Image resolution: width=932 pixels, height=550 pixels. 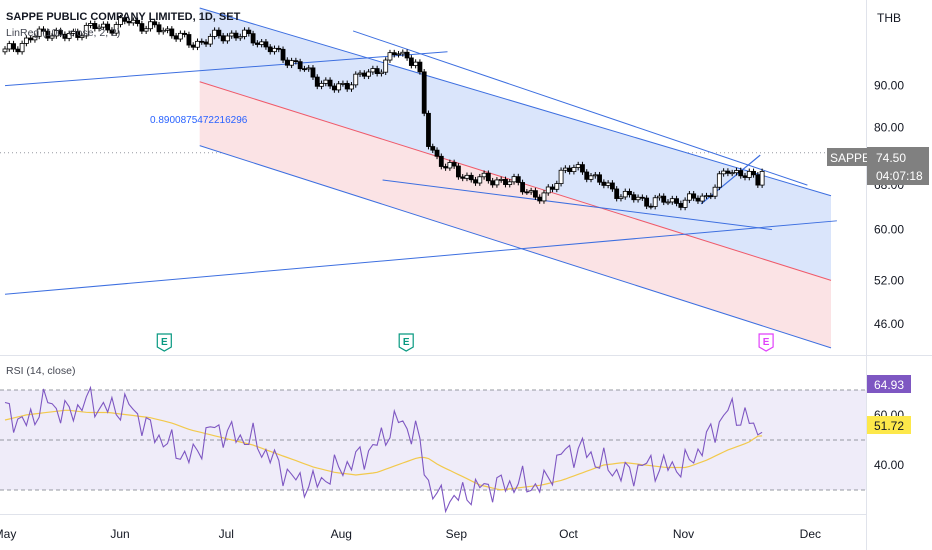 What do you see at coordinates (889, 404) in the screenshot?
I see `rsi-badges: 64.93 51.72` at bounding box center [889, 404].